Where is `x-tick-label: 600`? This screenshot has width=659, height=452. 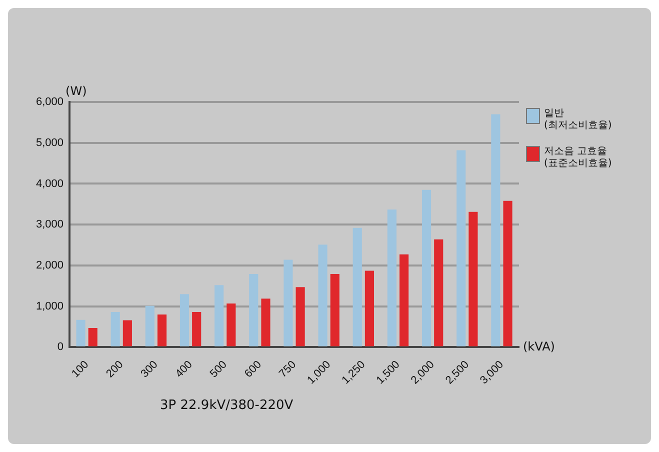 x-tick-label: 600 is located at coordinates (253, 369).